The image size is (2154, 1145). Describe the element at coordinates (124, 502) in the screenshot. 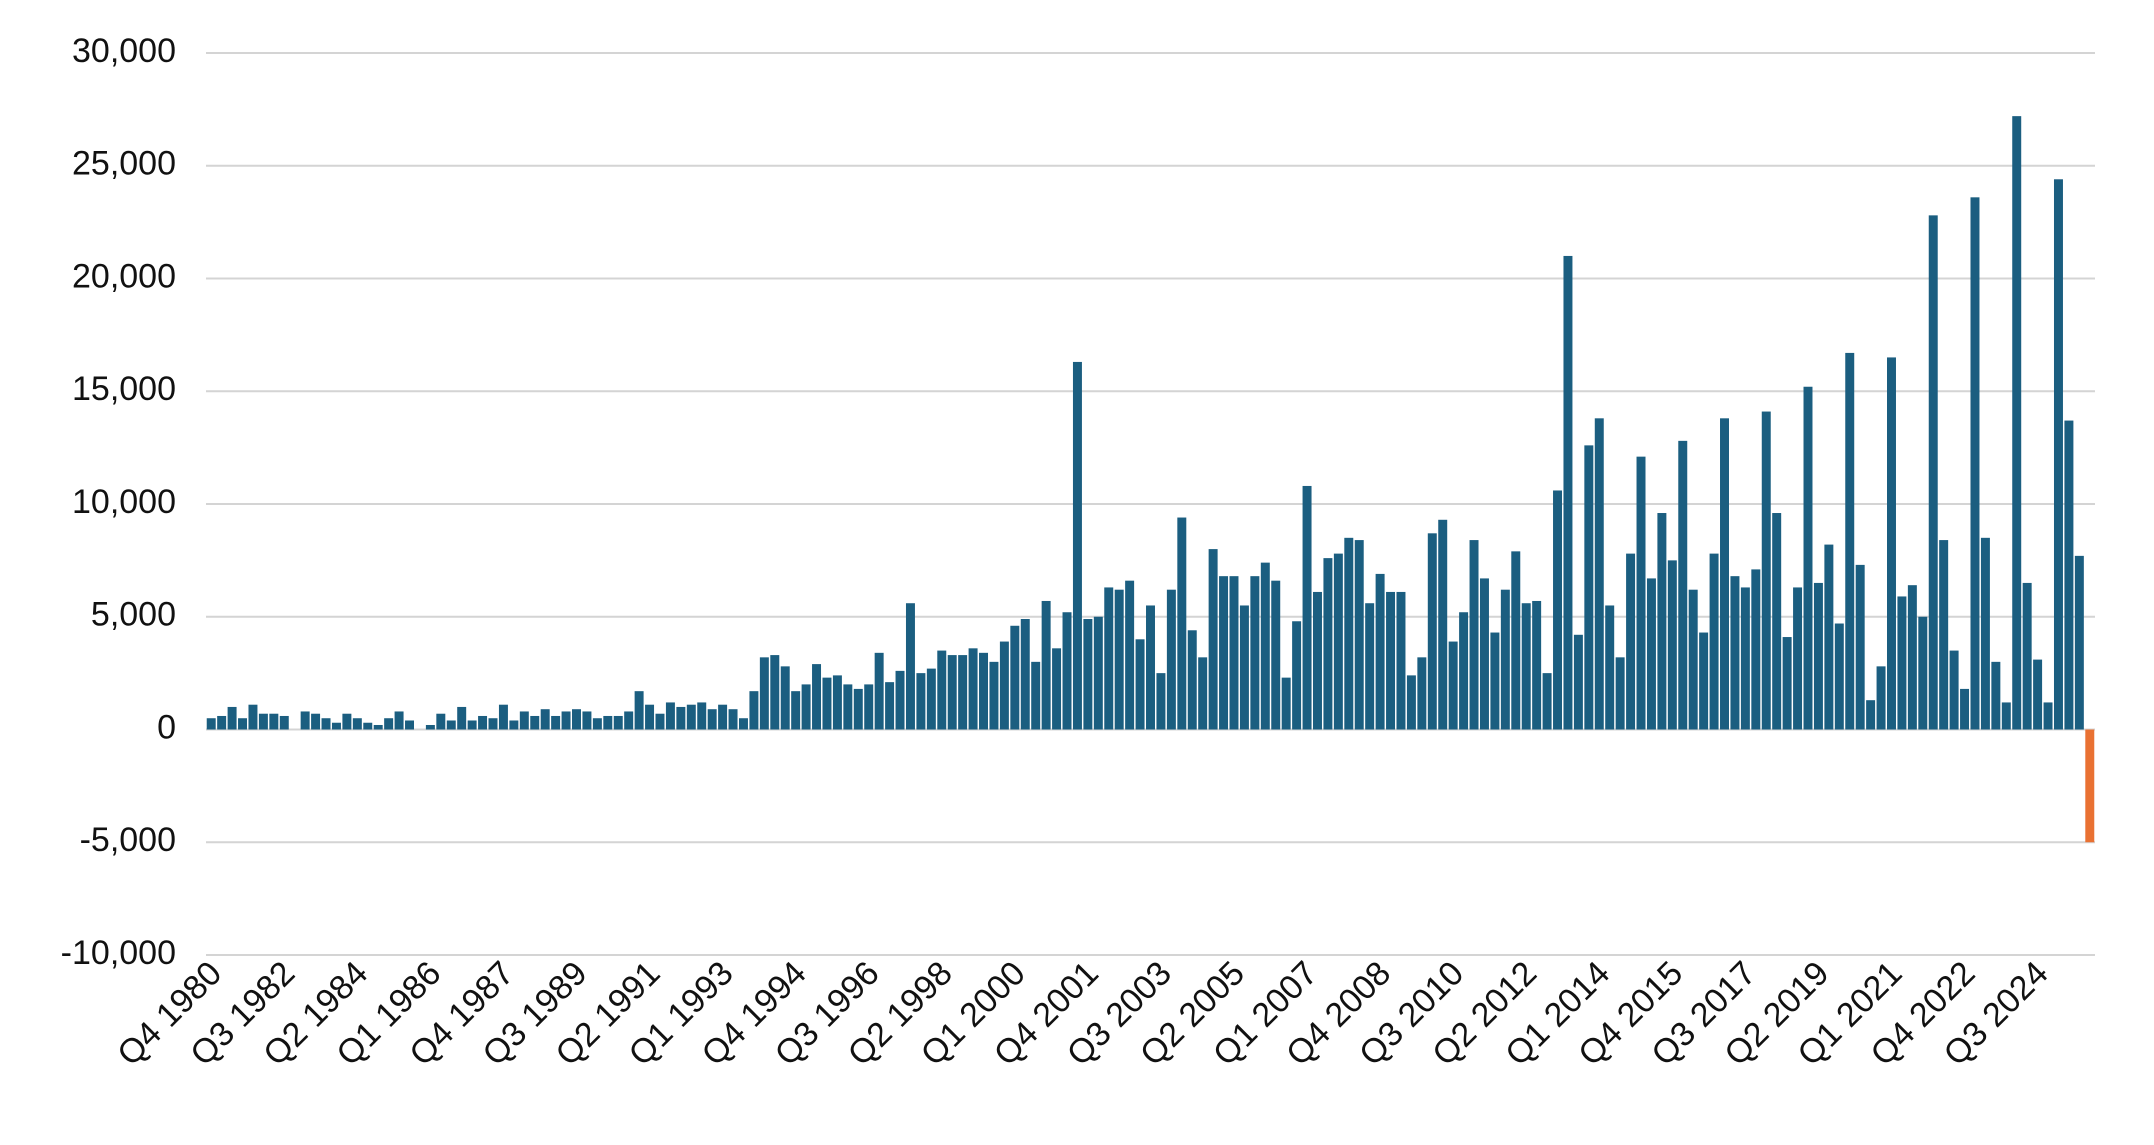

I see `y-tick-label: 10,000` at that location.